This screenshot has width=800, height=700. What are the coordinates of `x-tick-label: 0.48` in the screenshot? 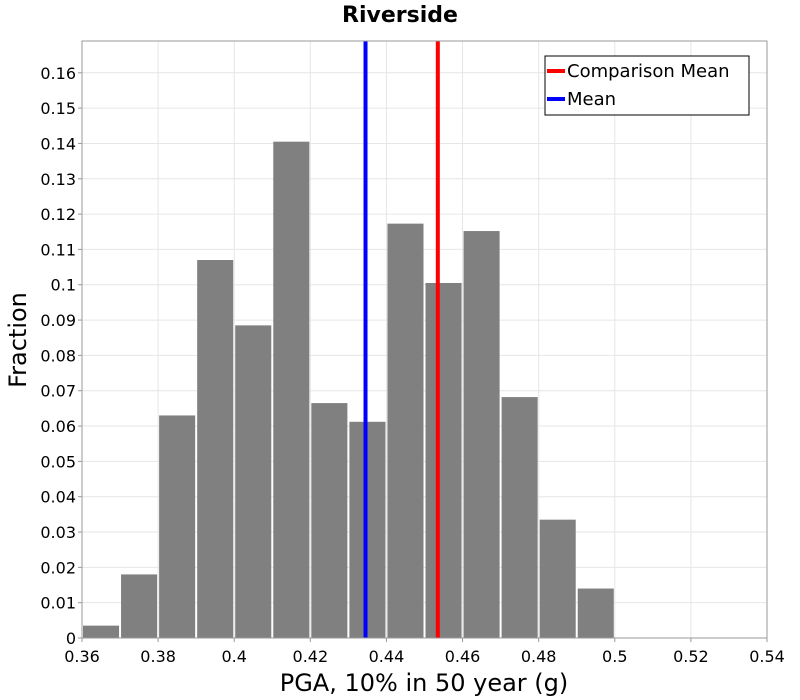 It's located at (539, 656).